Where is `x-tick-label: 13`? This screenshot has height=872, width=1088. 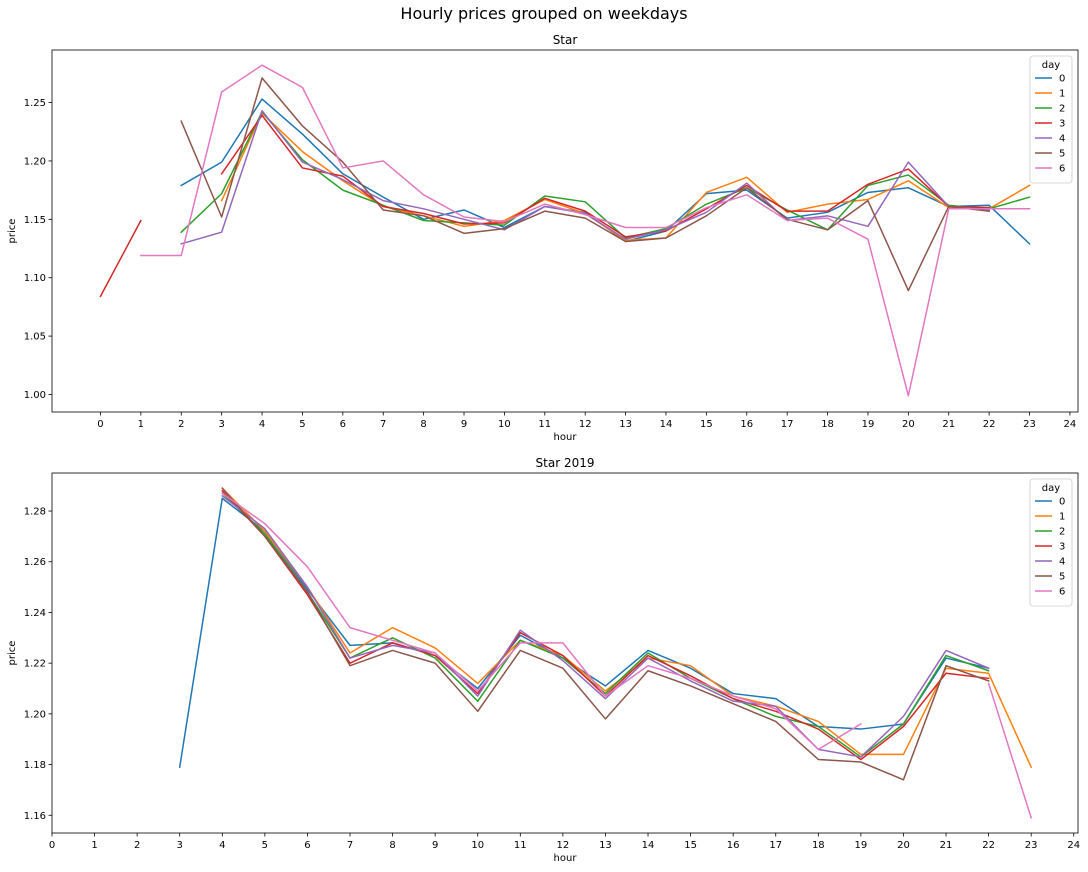 x-tick-label: 13 is located at coordinates (625, 424).